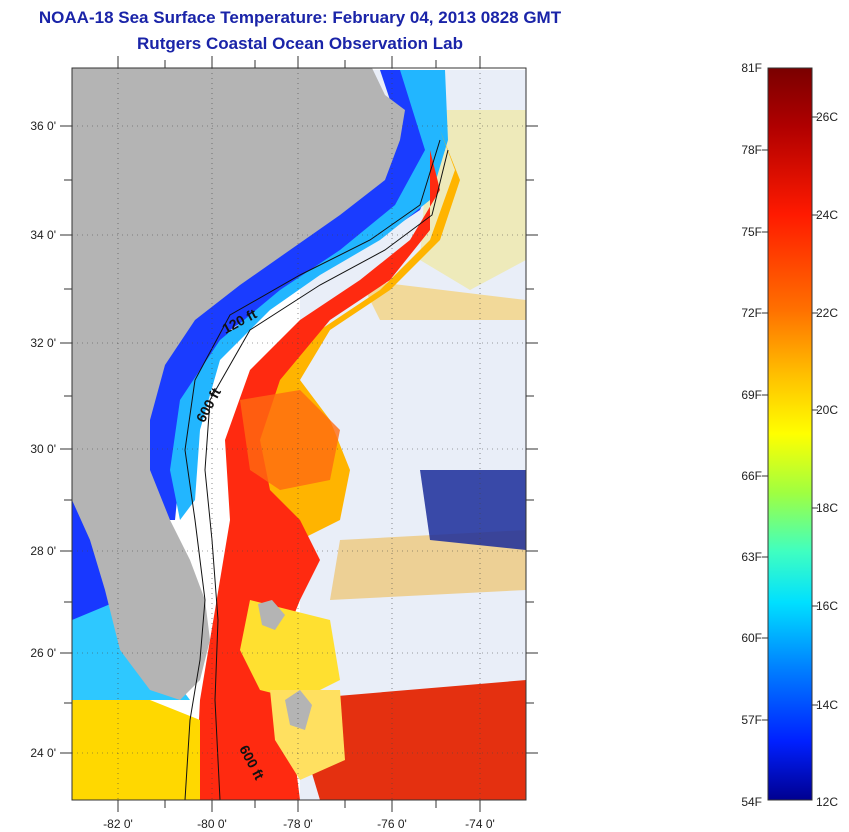 The height and width of the screenshot is (832, 849). Describe the element at coordinates (43, 126) in the screenshot. I see `lat-label-36: 36 0'` at that location.